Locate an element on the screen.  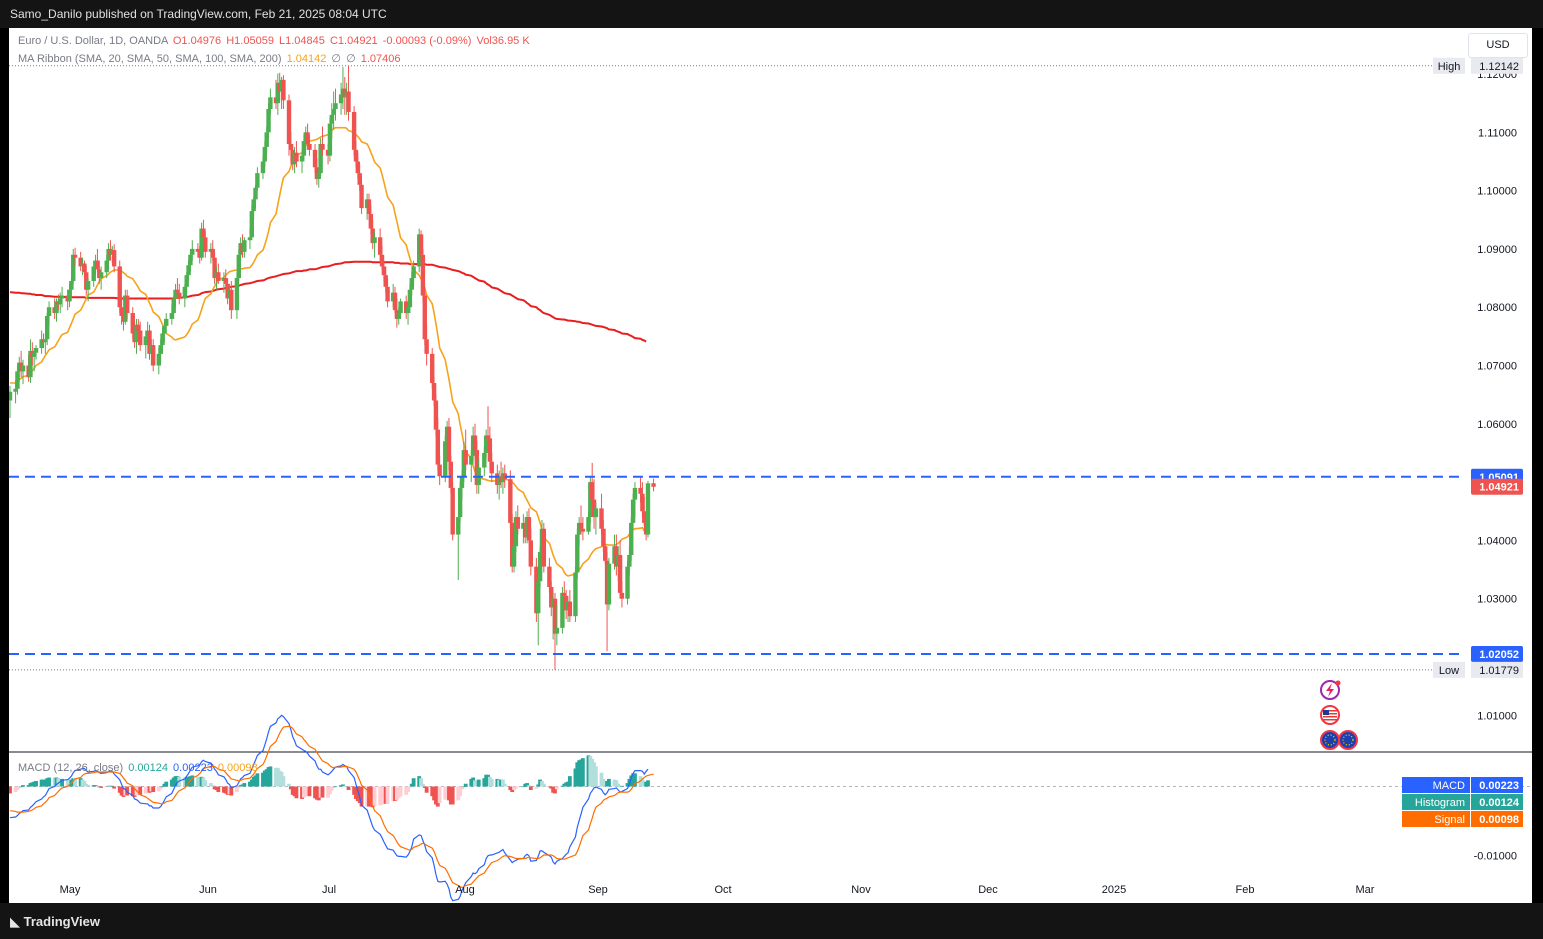
time-axis: May Jun Jul Aug Sep Oct Nov Dec 2025 Feb Mar is located at coordinates (717, 890).